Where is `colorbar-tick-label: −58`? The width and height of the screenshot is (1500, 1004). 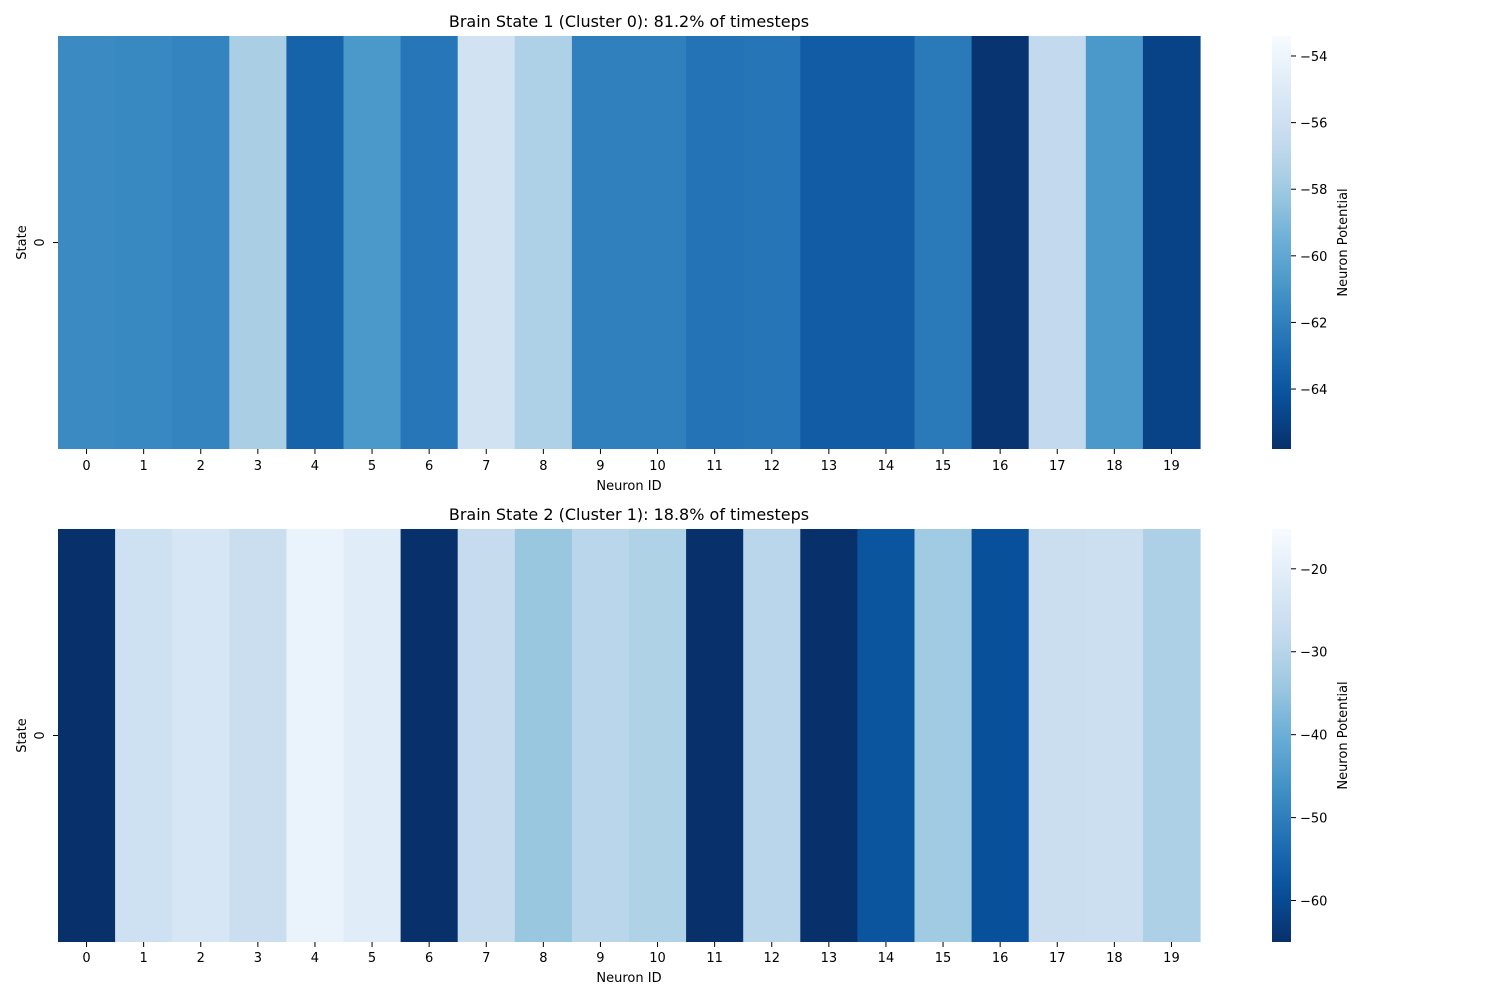
colorbar-tick-label: −58 is located at coordinates (1313, 190).